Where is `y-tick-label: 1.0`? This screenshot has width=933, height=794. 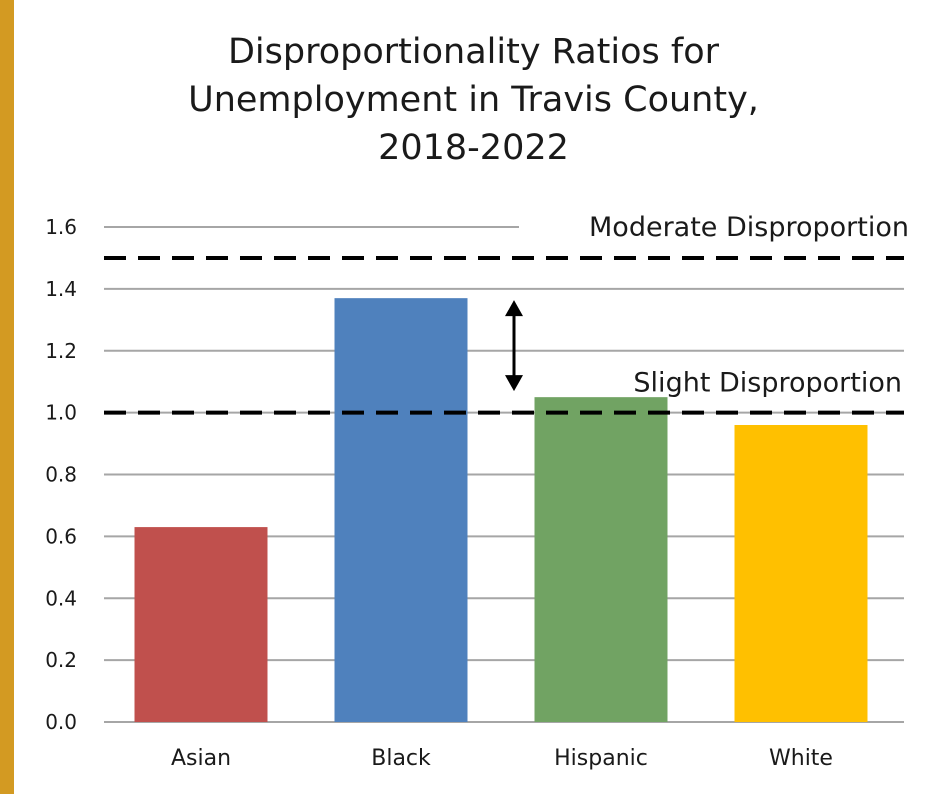
y-tick-label: 1.0 is located at coordinates (61, 413).